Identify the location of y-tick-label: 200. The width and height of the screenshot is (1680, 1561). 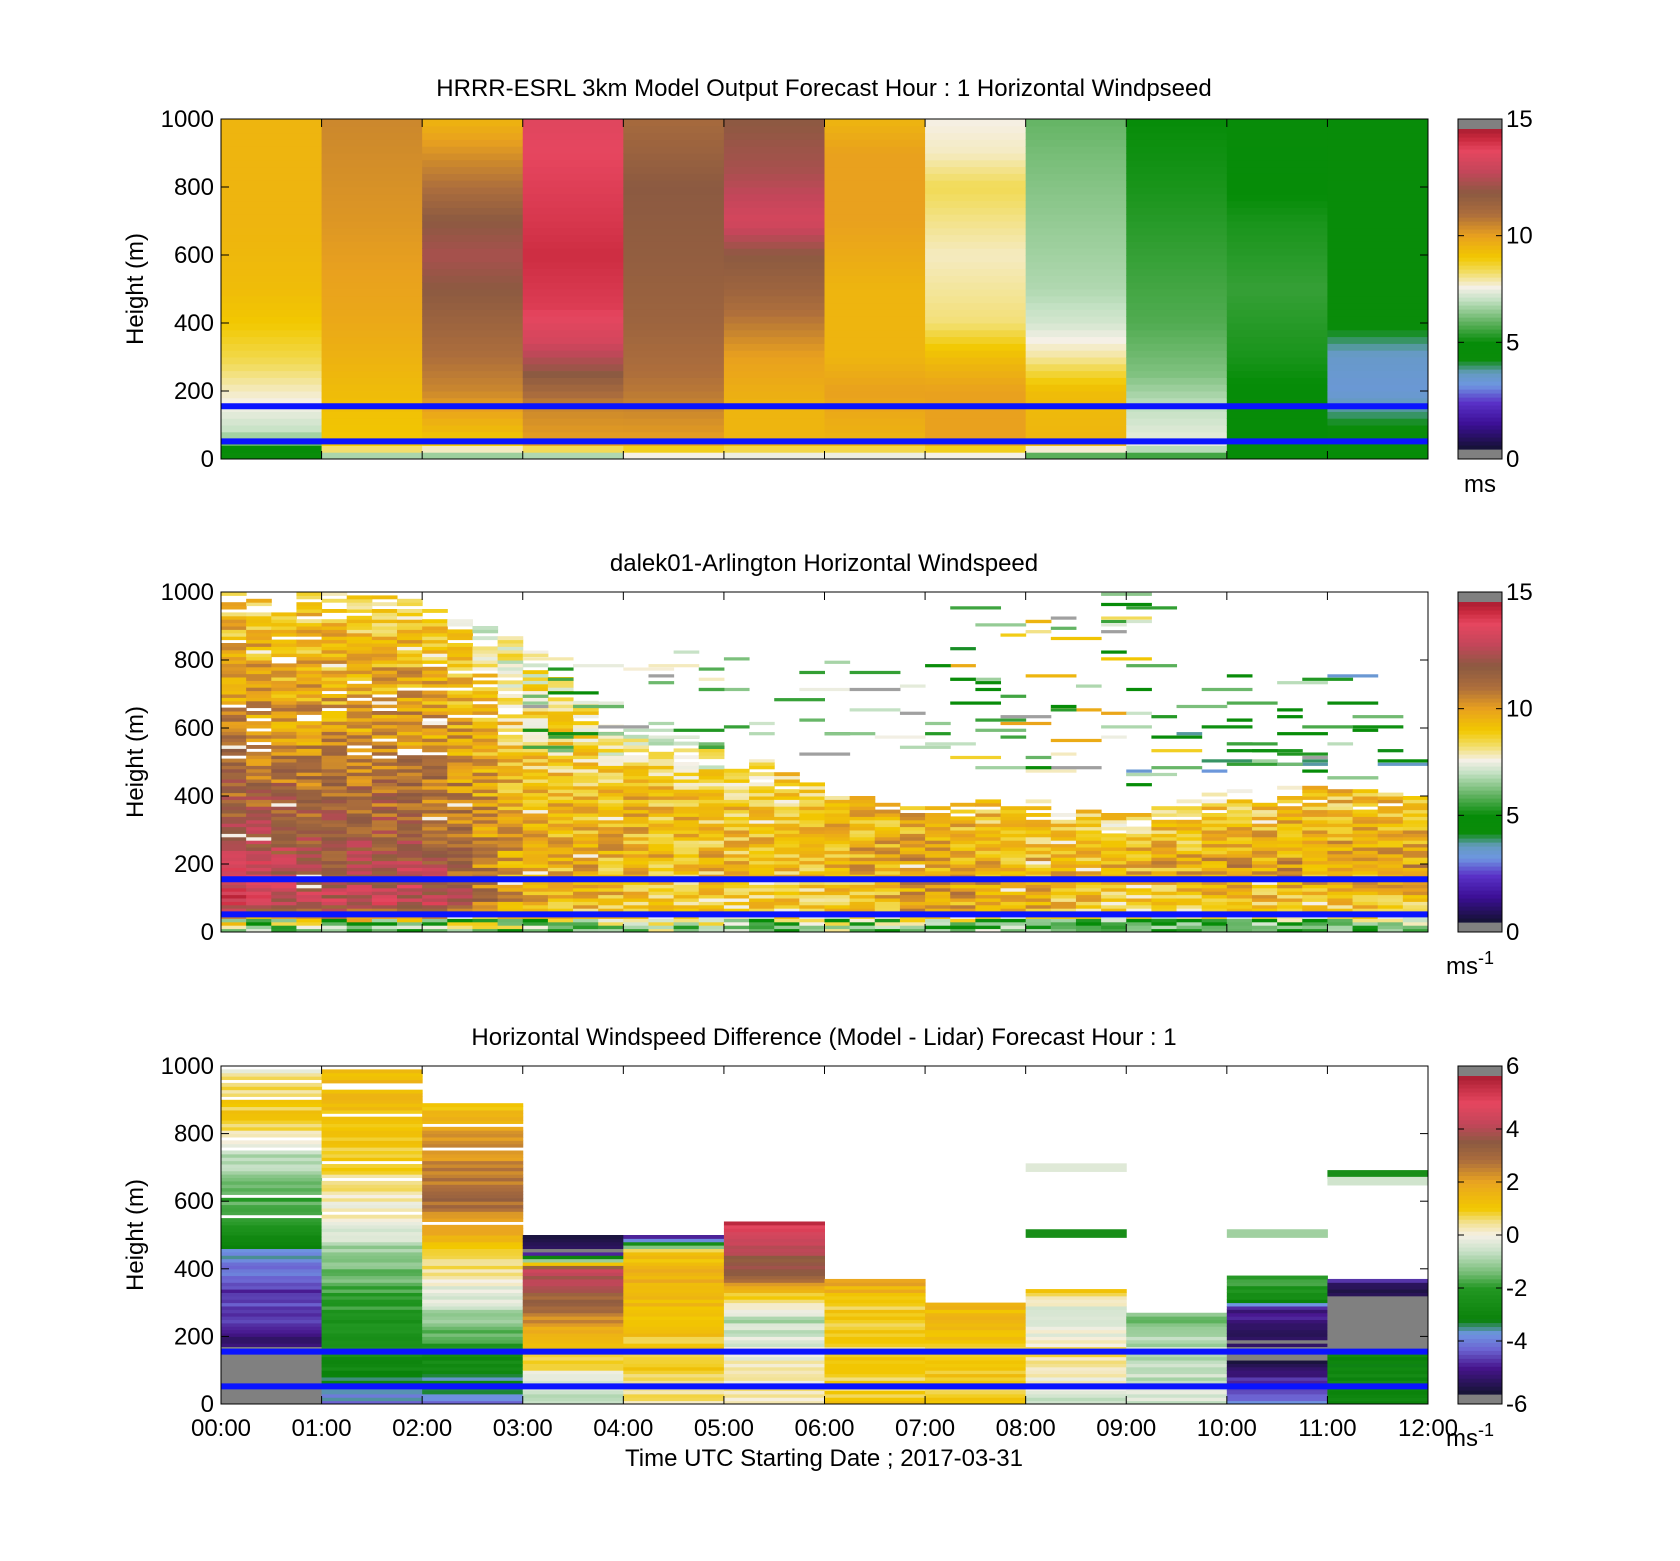
(194, 391).